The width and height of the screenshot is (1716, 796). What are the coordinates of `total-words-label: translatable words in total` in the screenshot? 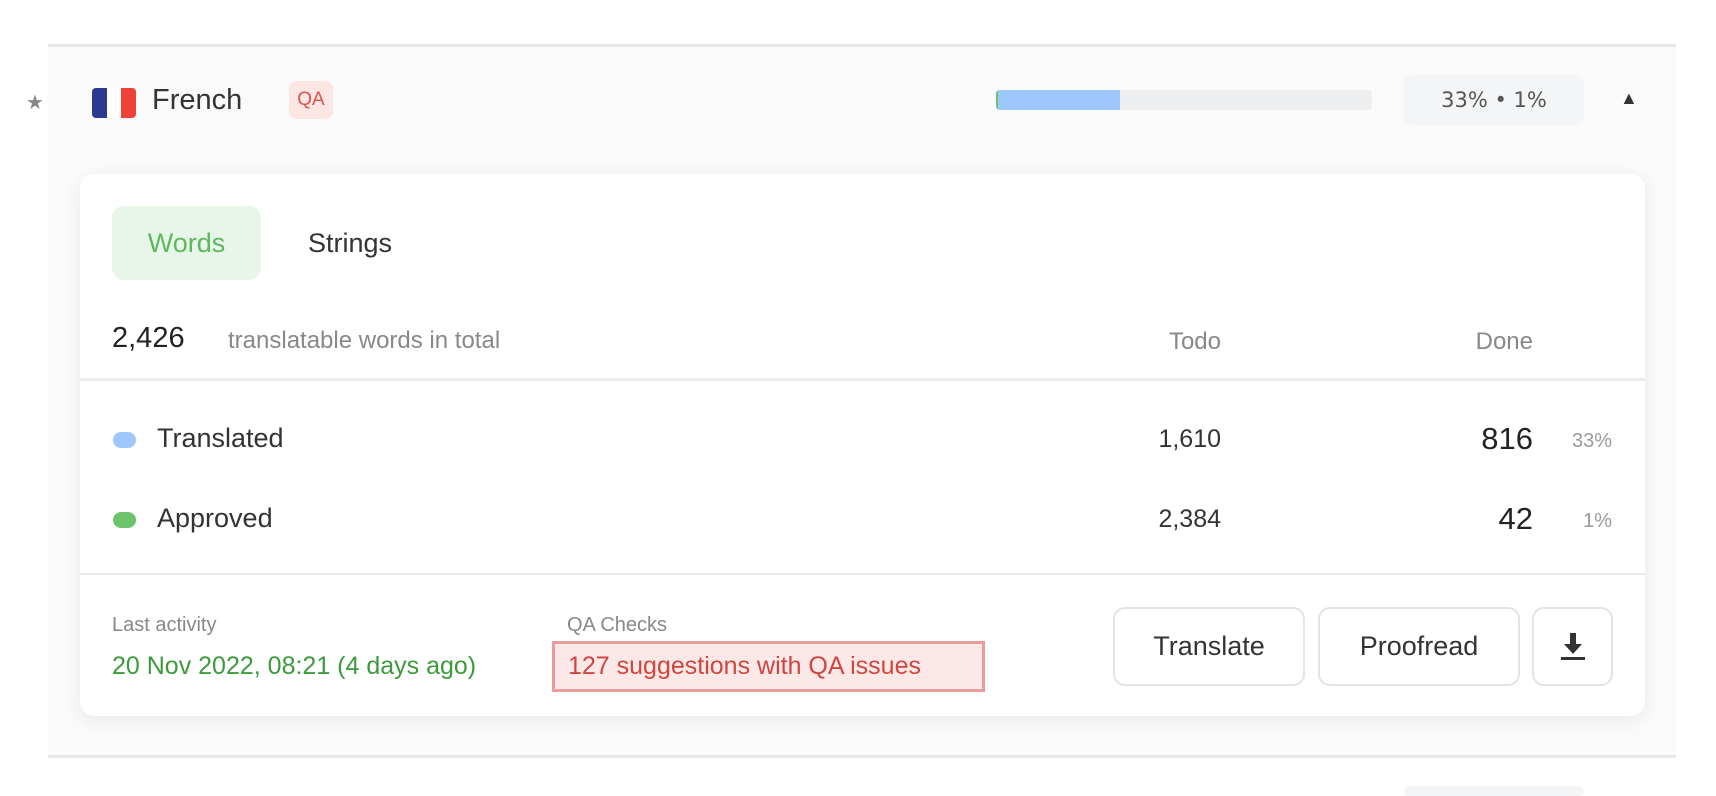 It's located at (364, 340).